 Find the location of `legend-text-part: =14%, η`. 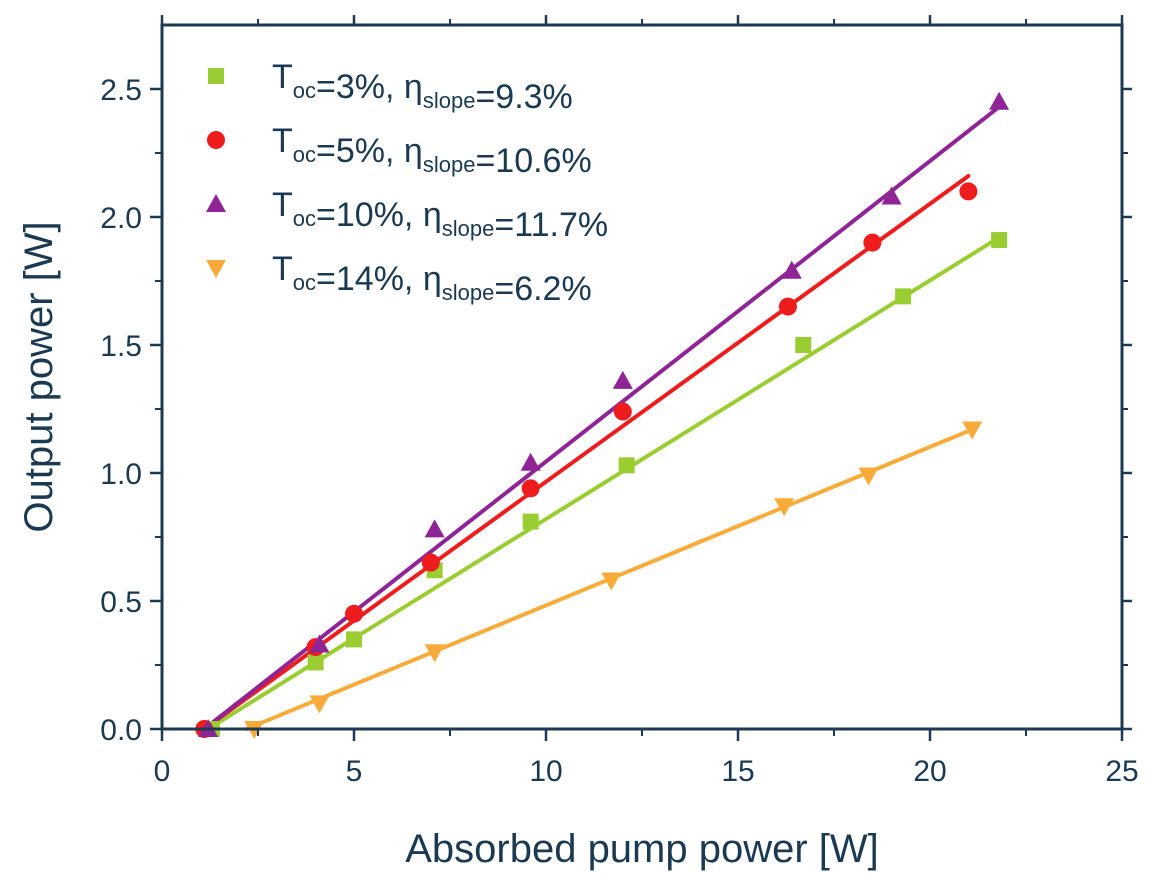

legend-text-part: =14%, η is located at coordinates (379, 279).